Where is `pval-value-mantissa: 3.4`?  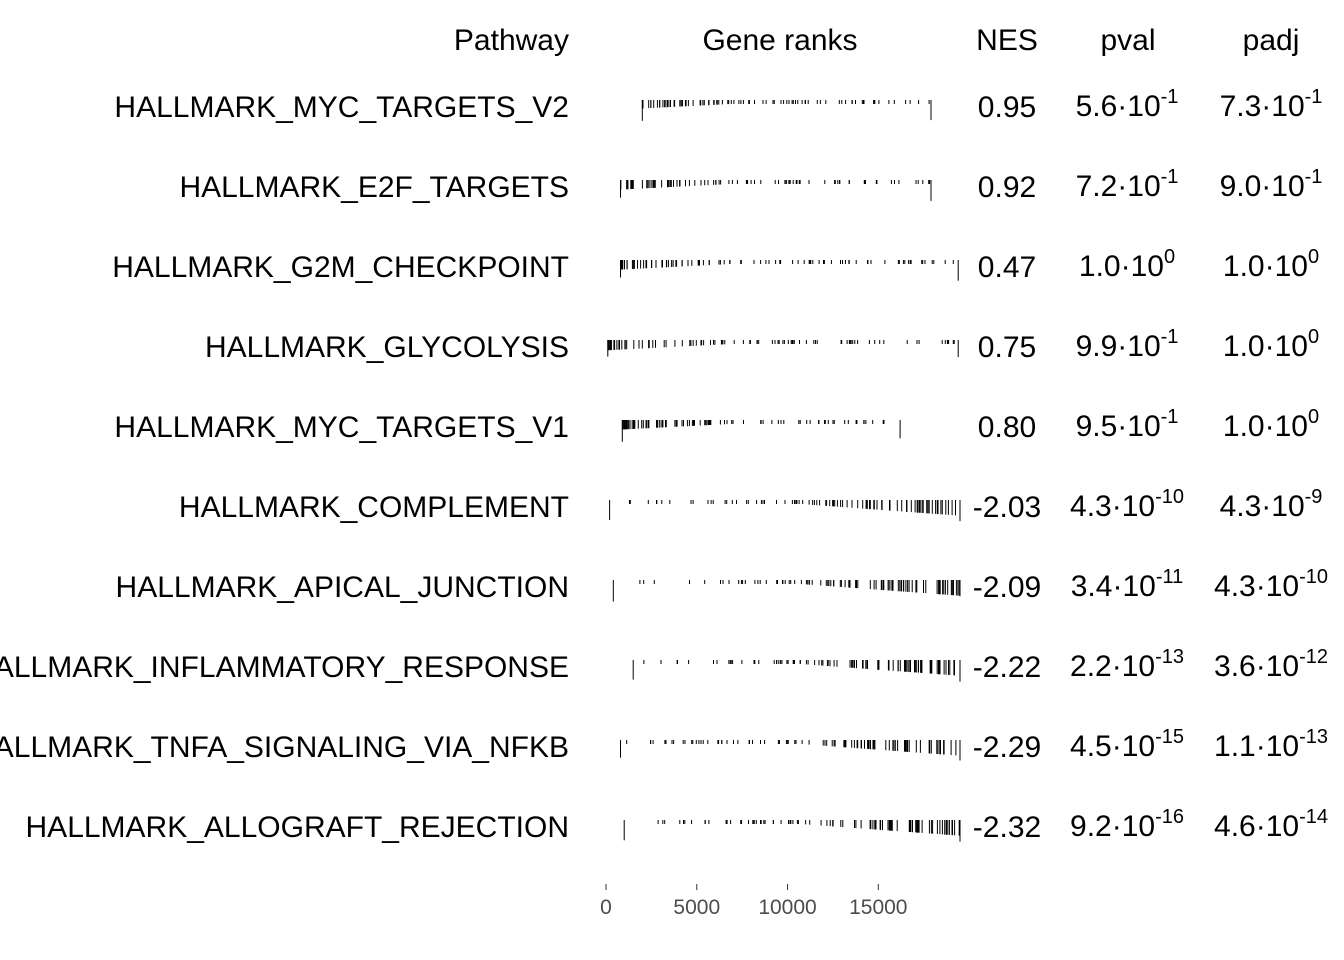
pval-value-mantissa: 3.4 is located at coordinates (1091, 586).